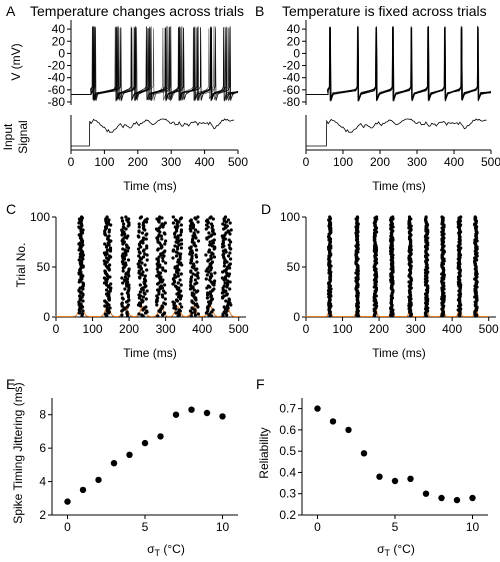  What do you see at coordinates (158, 553) in the screenshot?
I see `panel-e-xlabel-sub: T` at bounding box center [158, 553].